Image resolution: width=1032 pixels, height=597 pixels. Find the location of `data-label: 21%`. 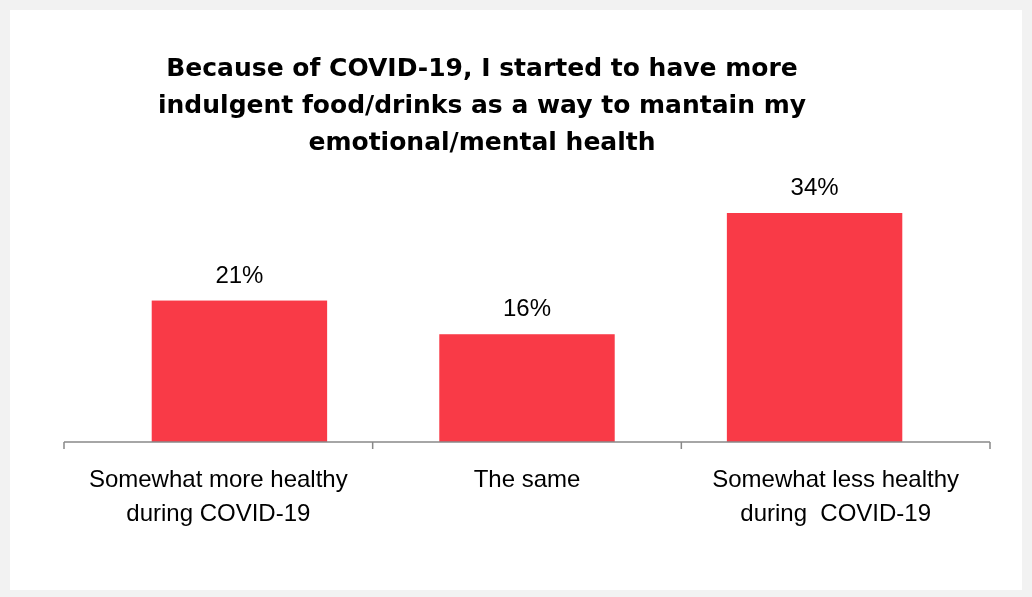

data-label: 21% is located at coordinates (239, 274).